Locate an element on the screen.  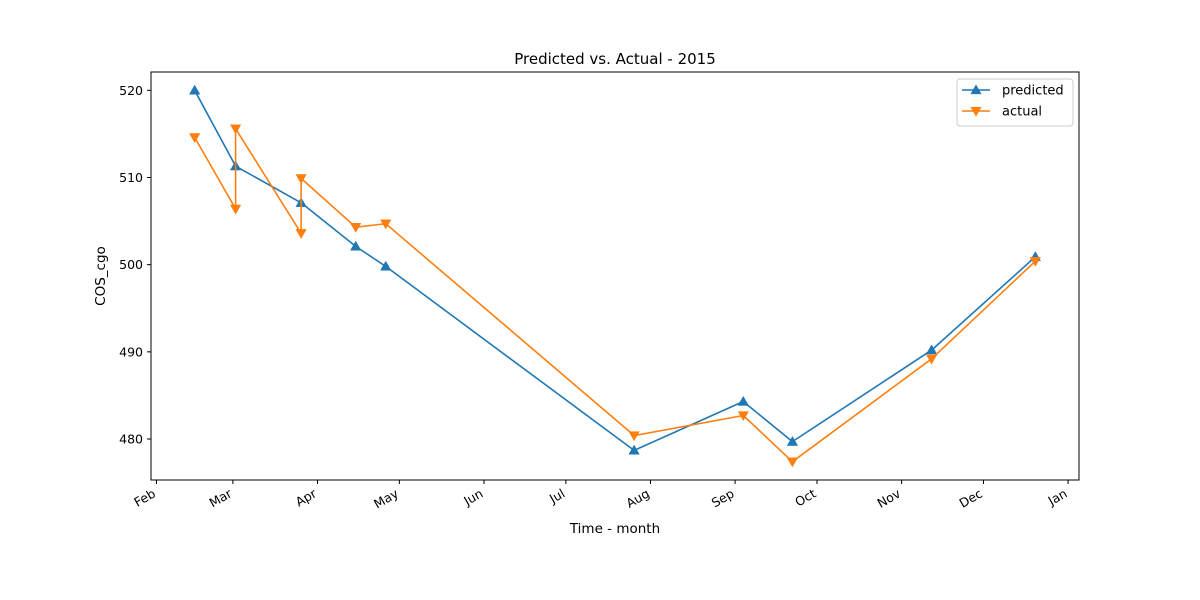
x-axis-label: Time - month is located at coordinates (614, 529).